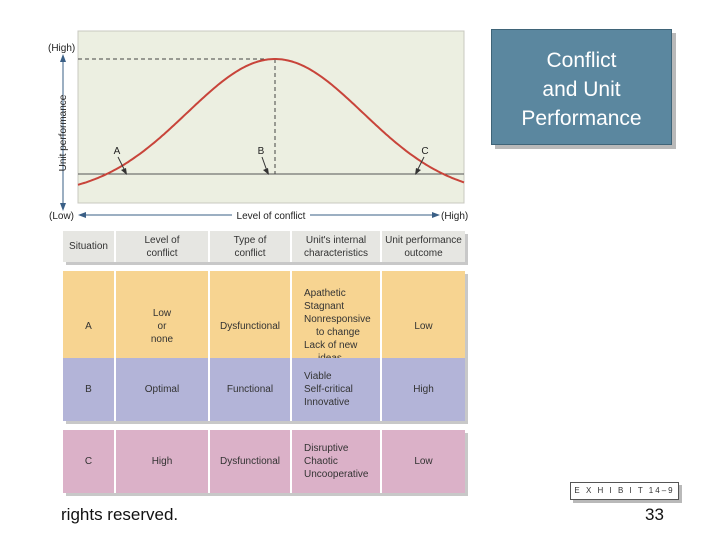  What do you see at coordinates (266, 171) in the screenshot?
I see `pointer-b-arrowhead` at bounding box center [266, 171].